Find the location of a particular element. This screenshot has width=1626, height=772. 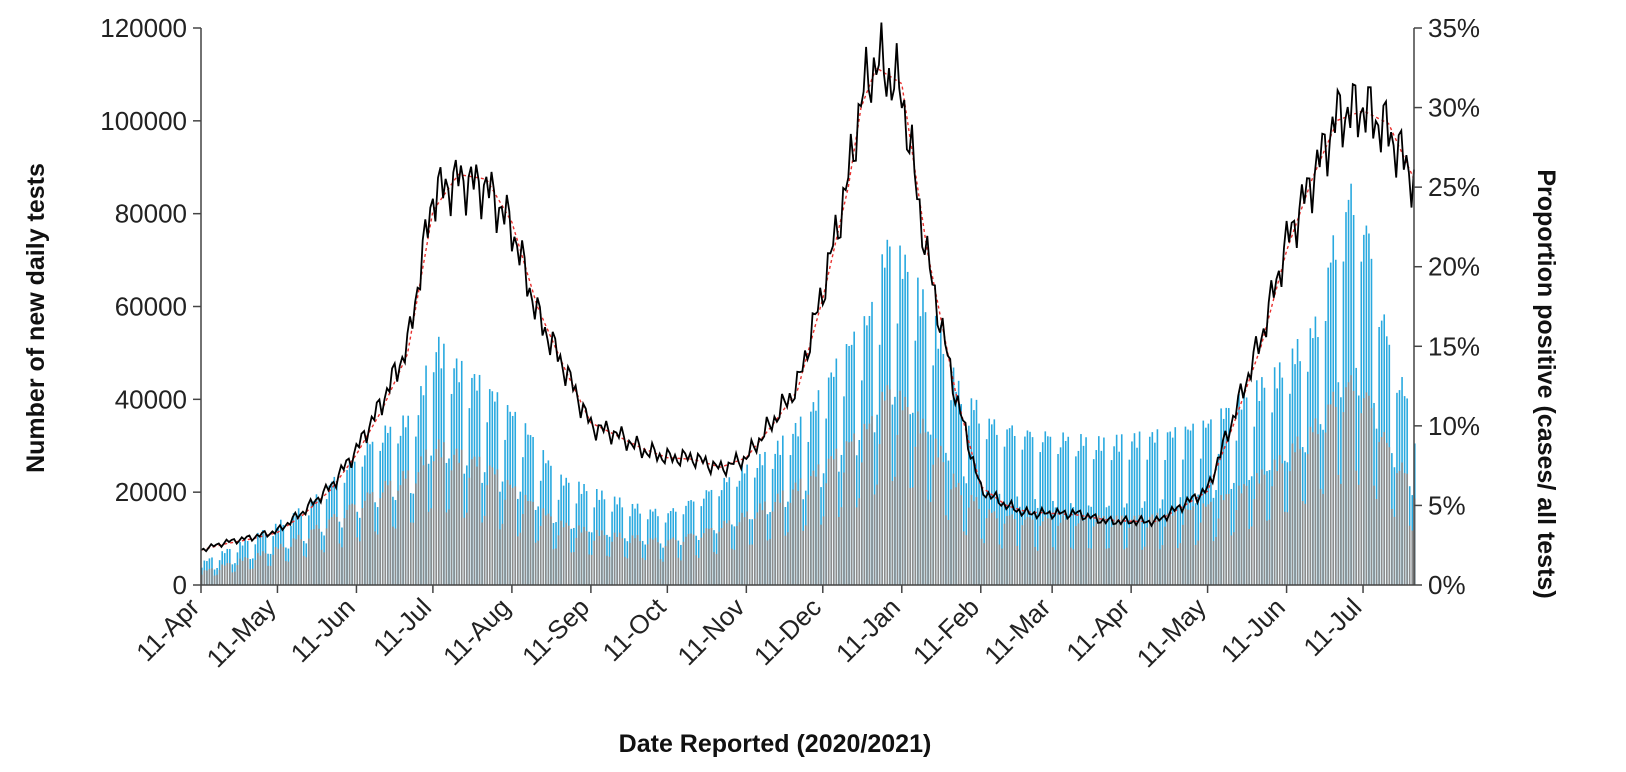

x-tick-label: 11-Apr is located at coordinates (167, 629).